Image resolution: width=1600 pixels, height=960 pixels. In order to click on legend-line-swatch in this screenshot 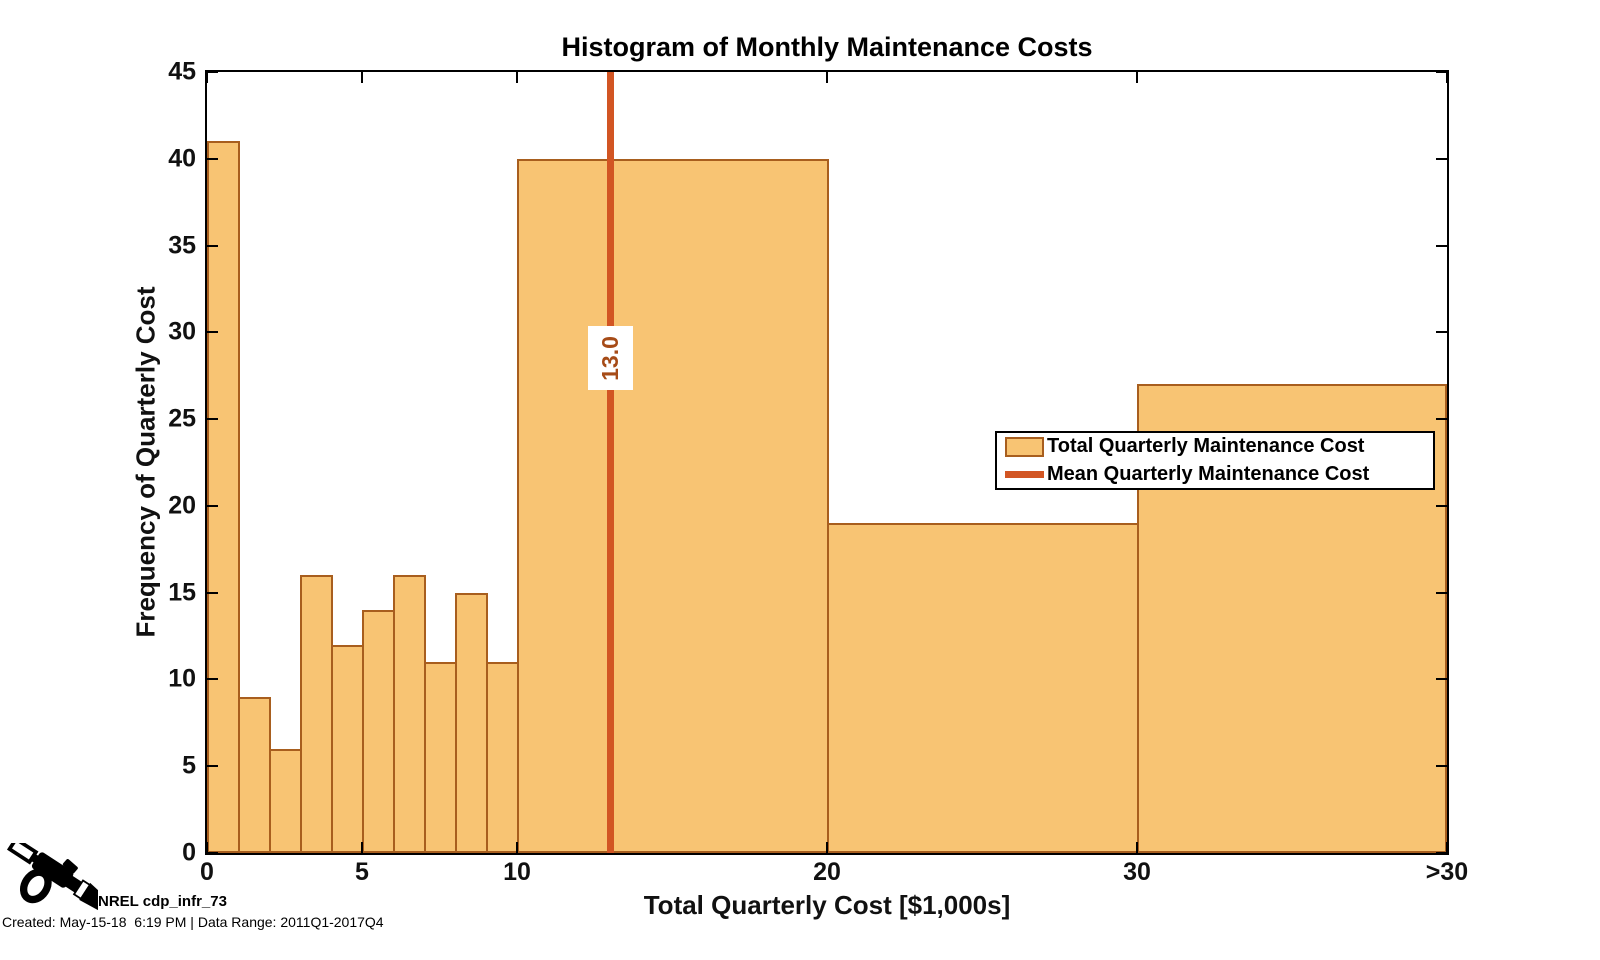, I will do `click(1024, 474)`.